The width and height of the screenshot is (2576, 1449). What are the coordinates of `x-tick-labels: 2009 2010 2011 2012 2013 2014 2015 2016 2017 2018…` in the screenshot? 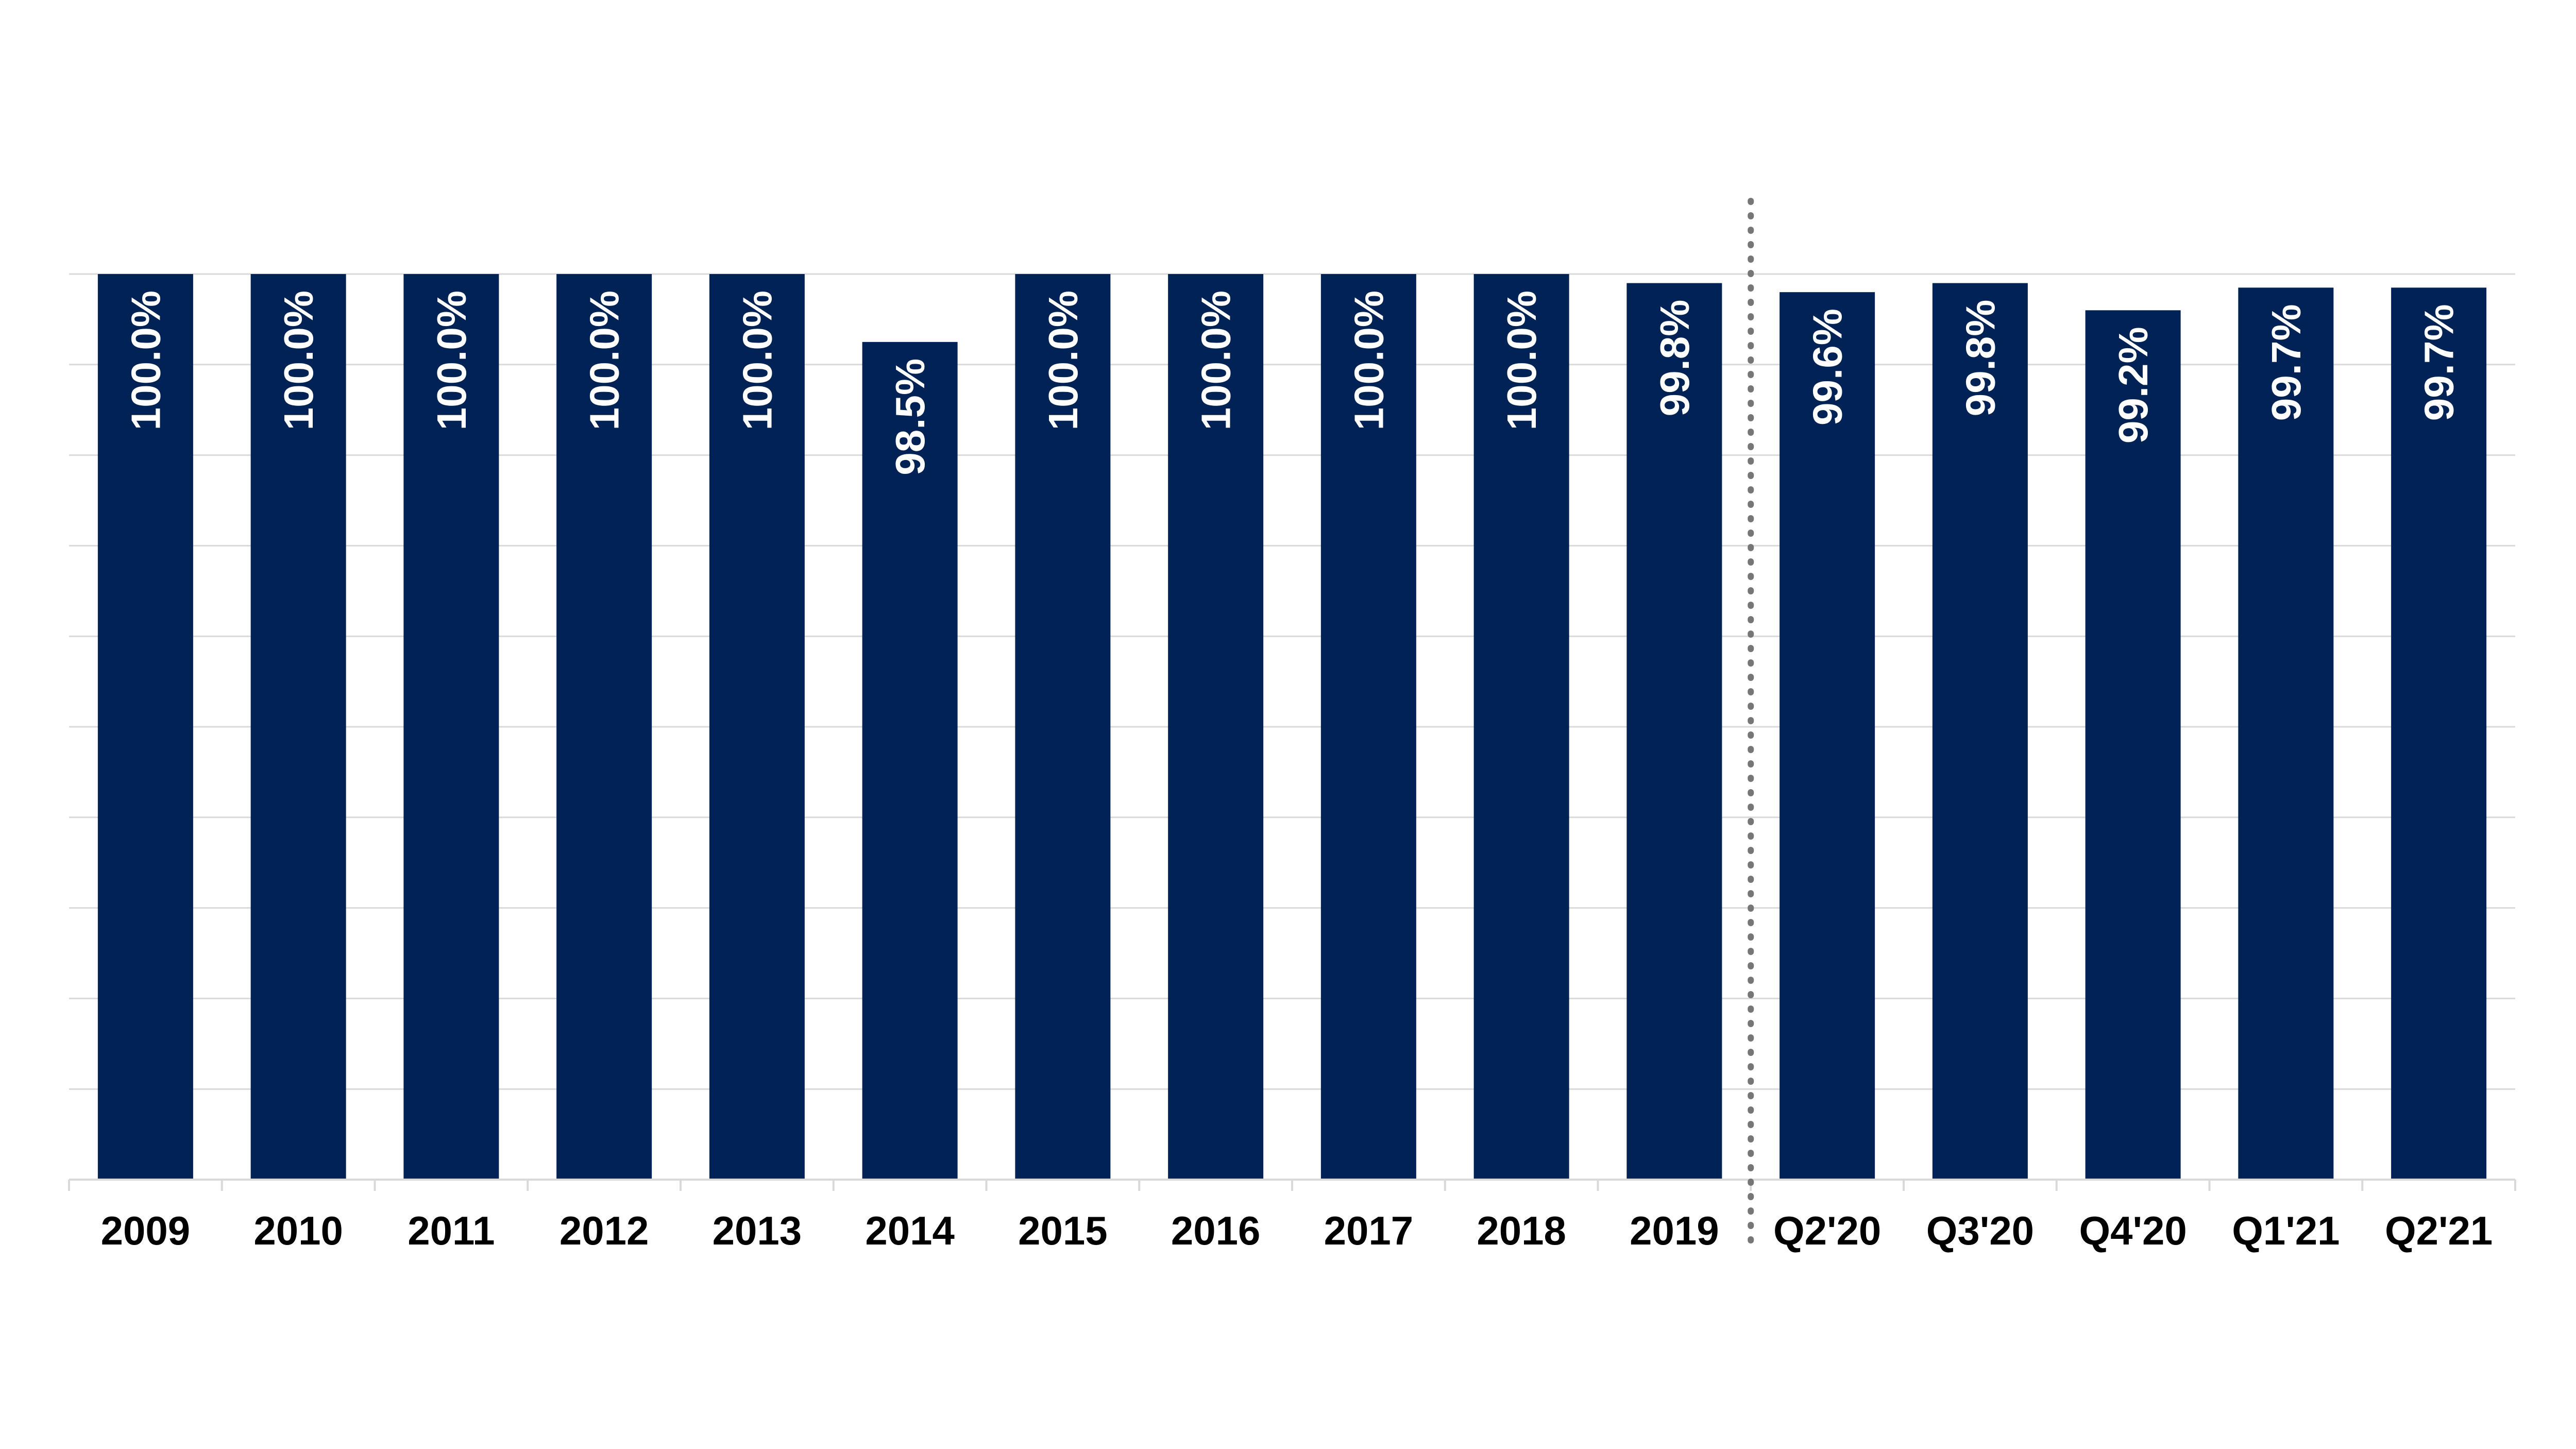 It's located at (1297, 1230).